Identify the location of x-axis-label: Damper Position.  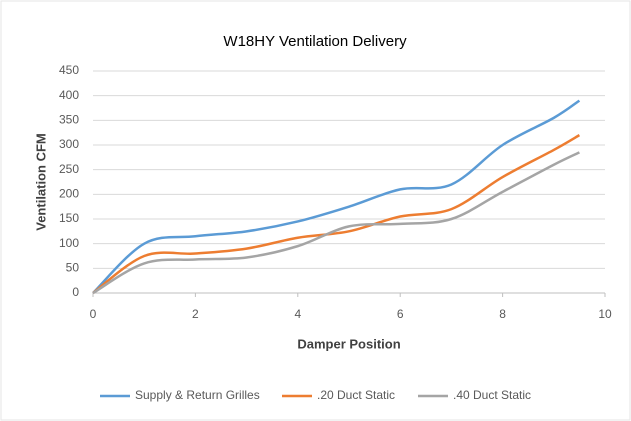
(348, 343).